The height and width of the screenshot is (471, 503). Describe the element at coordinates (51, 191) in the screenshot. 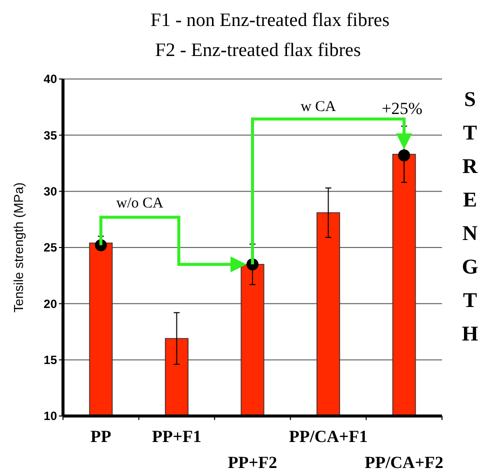

I see `y-tick-label: 30` at that location.